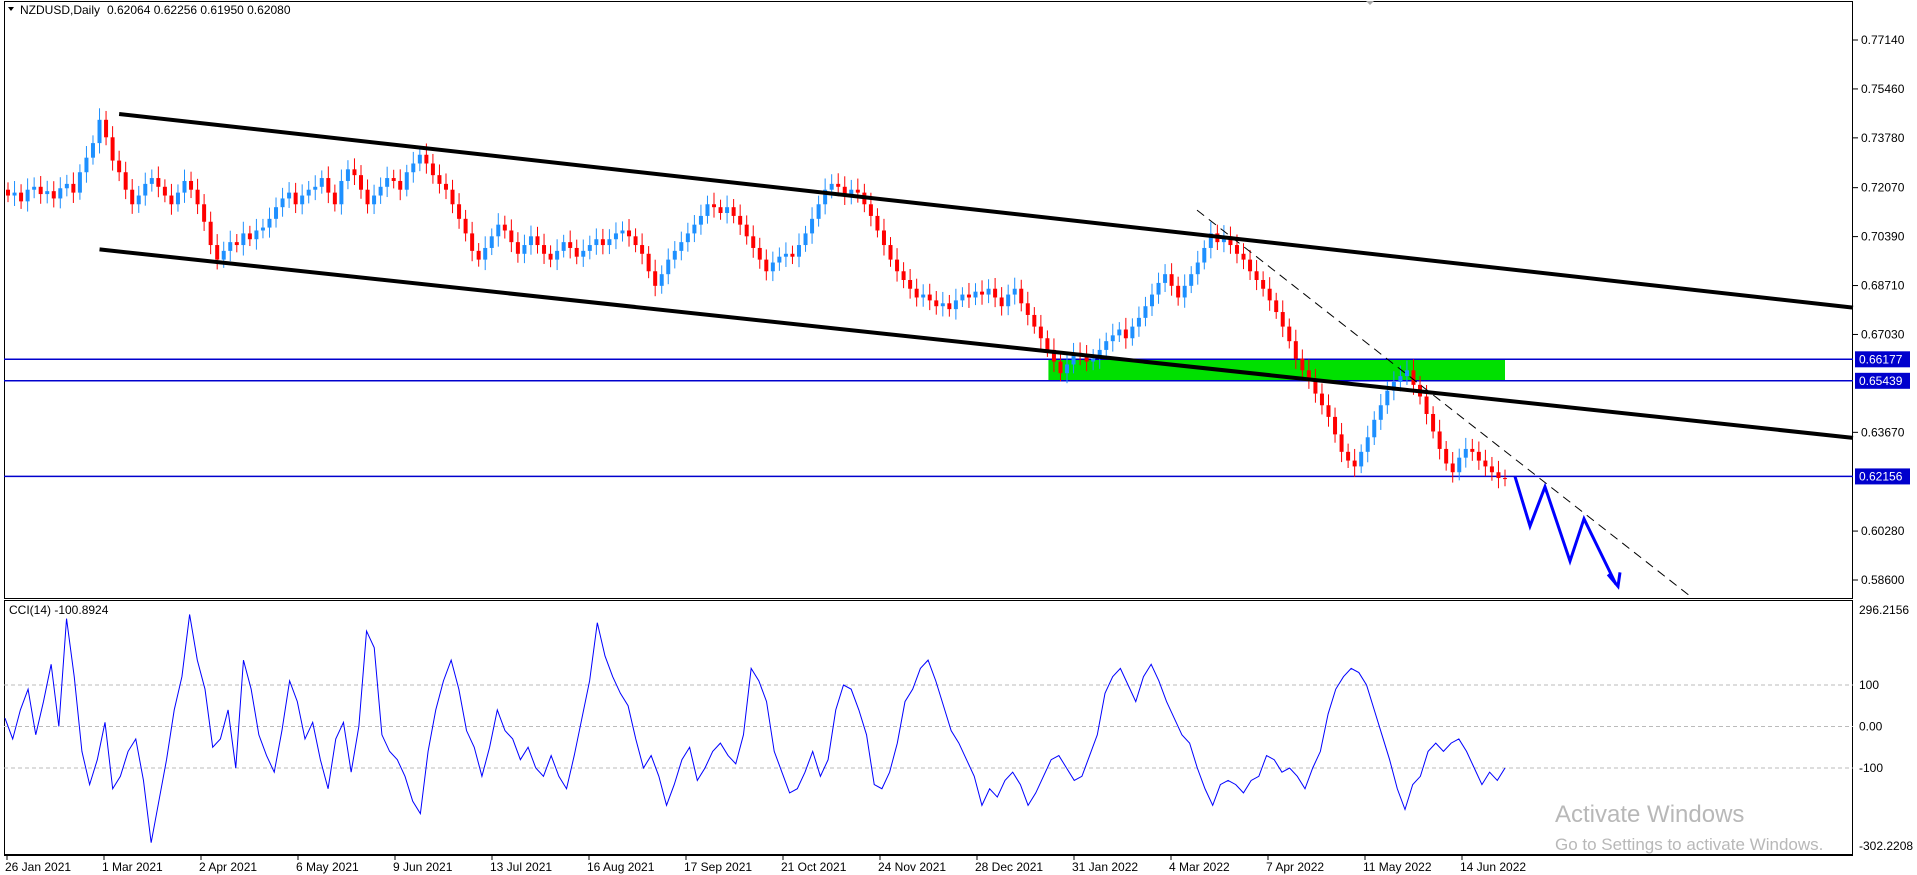 This screenshot has height=875, width=1917. I want to click on y-tick-label: 0.60280, so click(1883, 531).